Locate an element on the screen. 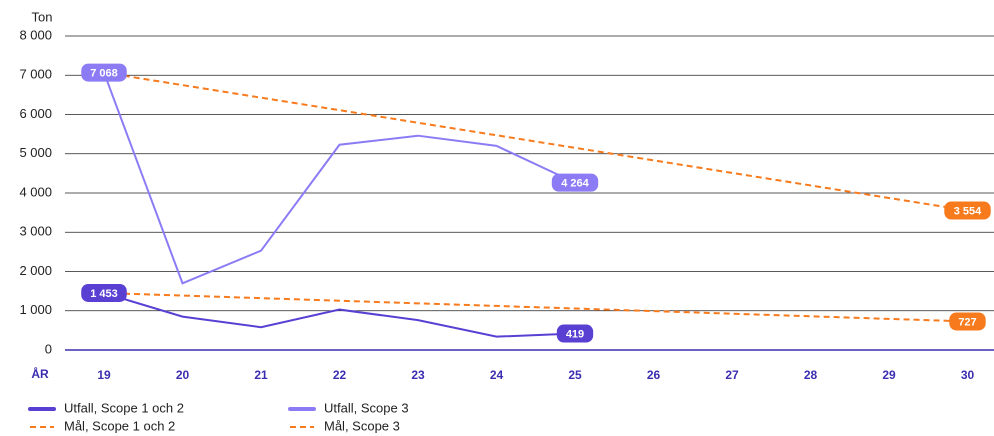 This screenshot has width=994, height=436. value-label-text: 7 068 is located at coordinates (104, 73).